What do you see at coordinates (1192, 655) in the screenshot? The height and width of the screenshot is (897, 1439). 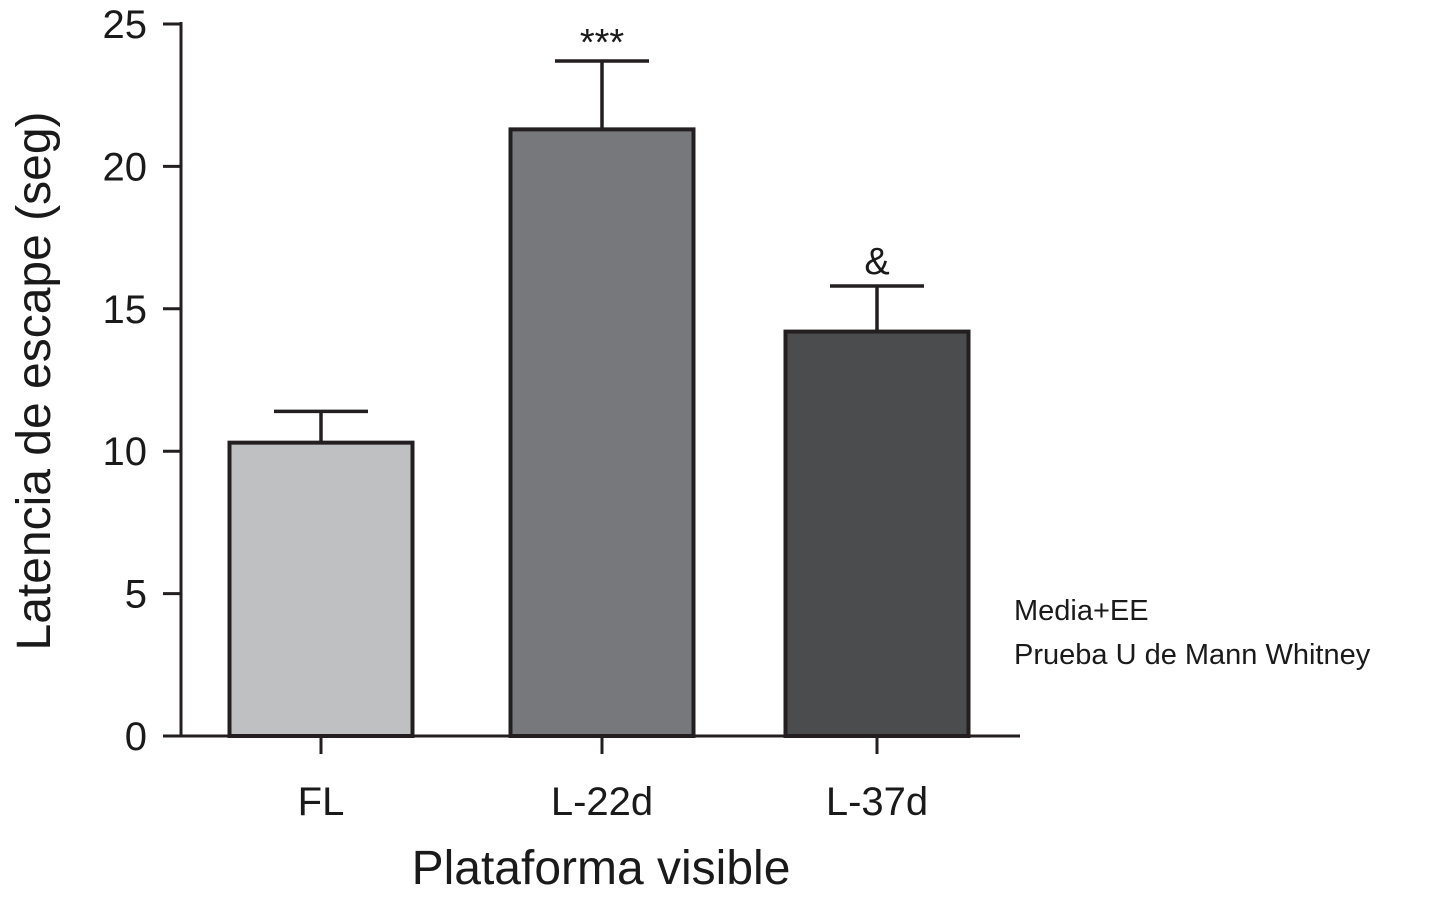 I see `note-test: Prueba U de Mann Whitney` at bounding box center [1192, 655].